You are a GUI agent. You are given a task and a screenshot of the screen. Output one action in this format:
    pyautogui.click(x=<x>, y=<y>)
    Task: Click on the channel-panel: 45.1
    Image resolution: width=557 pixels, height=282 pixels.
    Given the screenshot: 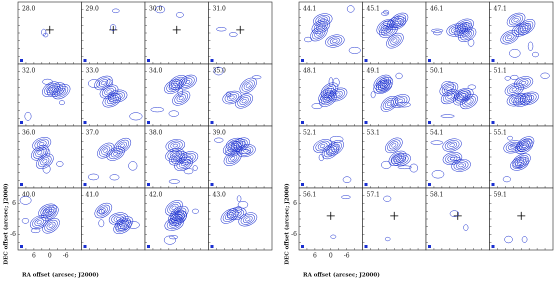 What is the action you would take?
    pyautogui.click(x=394, y=33)
    